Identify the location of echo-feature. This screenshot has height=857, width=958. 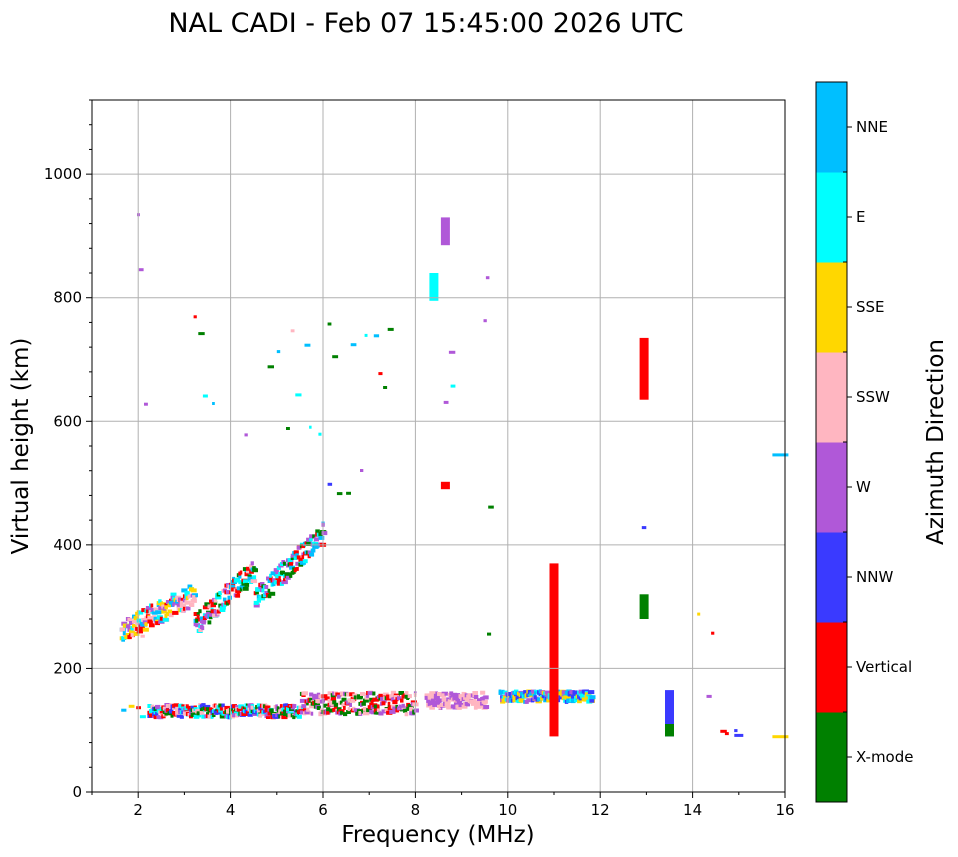
(669, 730).